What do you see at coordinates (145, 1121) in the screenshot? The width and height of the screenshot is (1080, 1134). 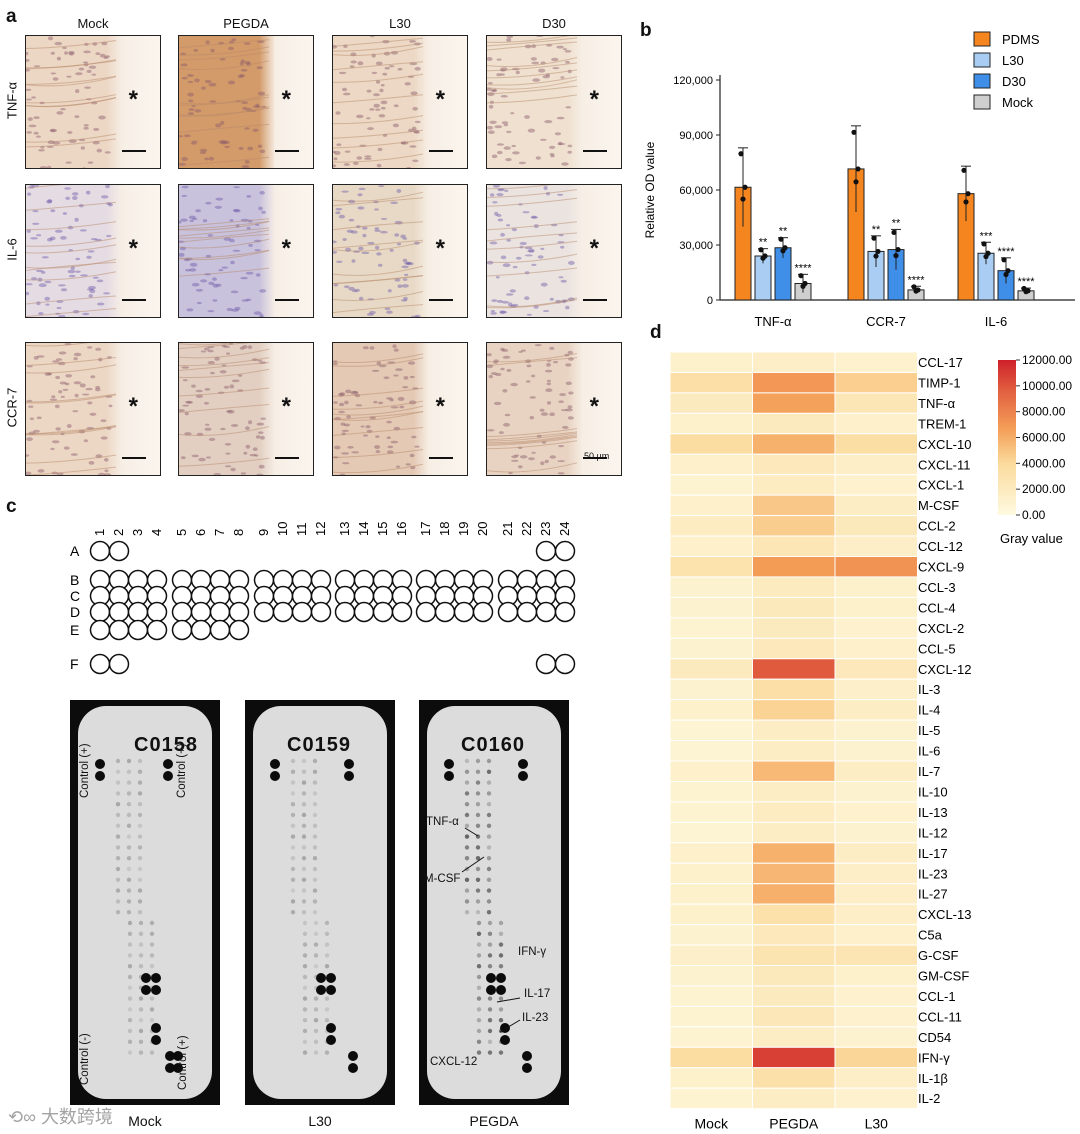 I see `membrane-caption: Mock` at bounding box center [145, 1121].